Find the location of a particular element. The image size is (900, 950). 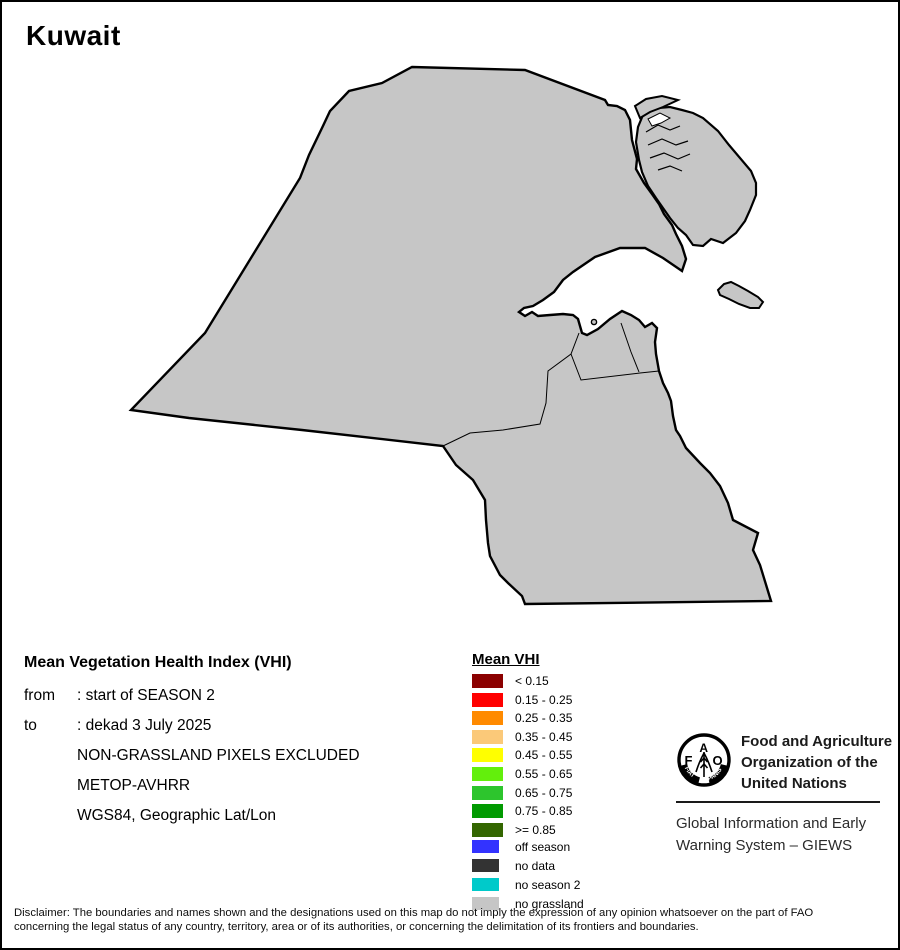

metadata-row: to : dekad 3 July 2025 is located at coordinates (239, 726).